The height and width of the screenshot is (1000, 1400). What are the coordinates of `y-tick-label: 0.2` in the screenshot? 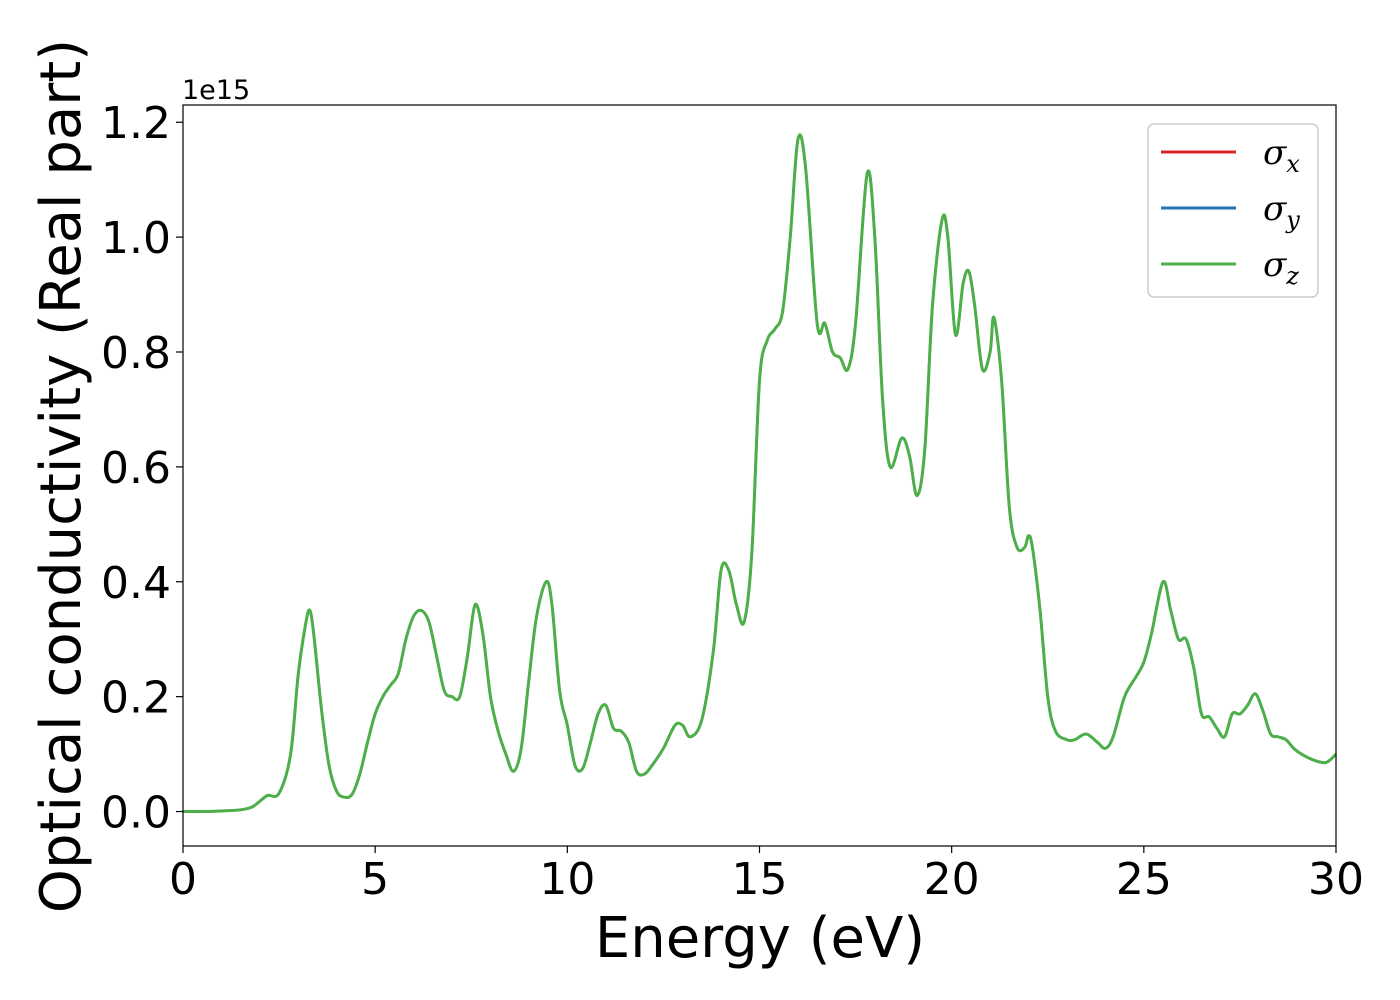 It's located at (136, 698).